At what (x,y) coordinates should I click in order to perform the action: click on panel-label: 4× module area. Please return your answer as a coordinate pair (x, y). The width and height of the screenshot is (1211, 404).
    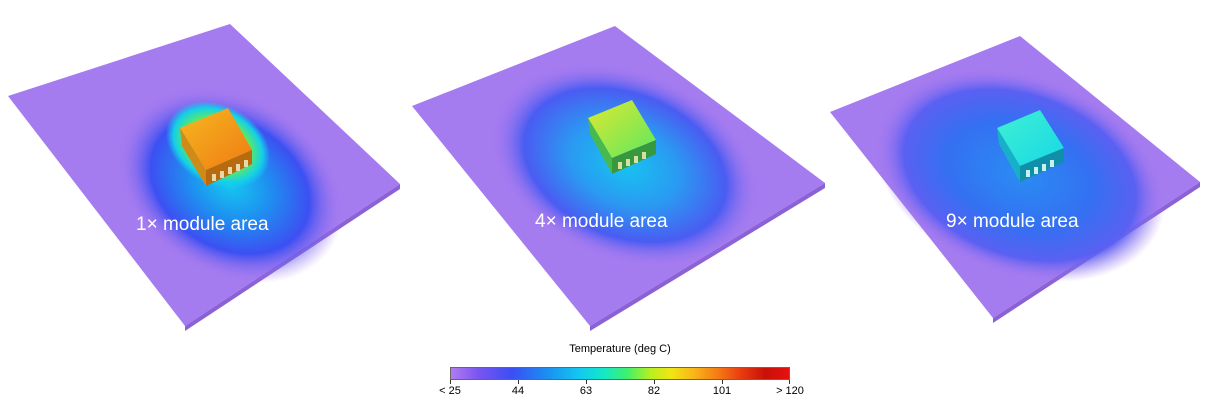
    Looking at the image, I should click on (601, 221).